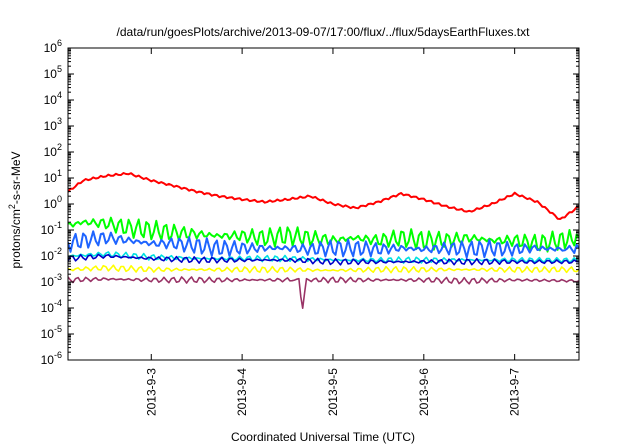 The width and height of the screenshot is (640, 448). What do you see at coordinates (58, 225) in the screenshot?
I see `y-tick-exponent: -1` at bounding box center [58, 225].